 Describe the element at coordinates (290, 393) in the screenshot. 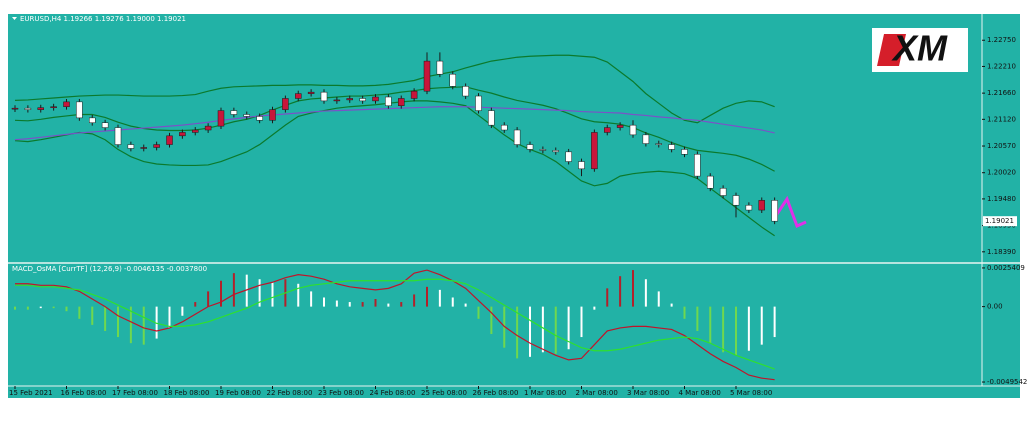

I see `x-tick-label: 22 Feb 08:00` at that location.